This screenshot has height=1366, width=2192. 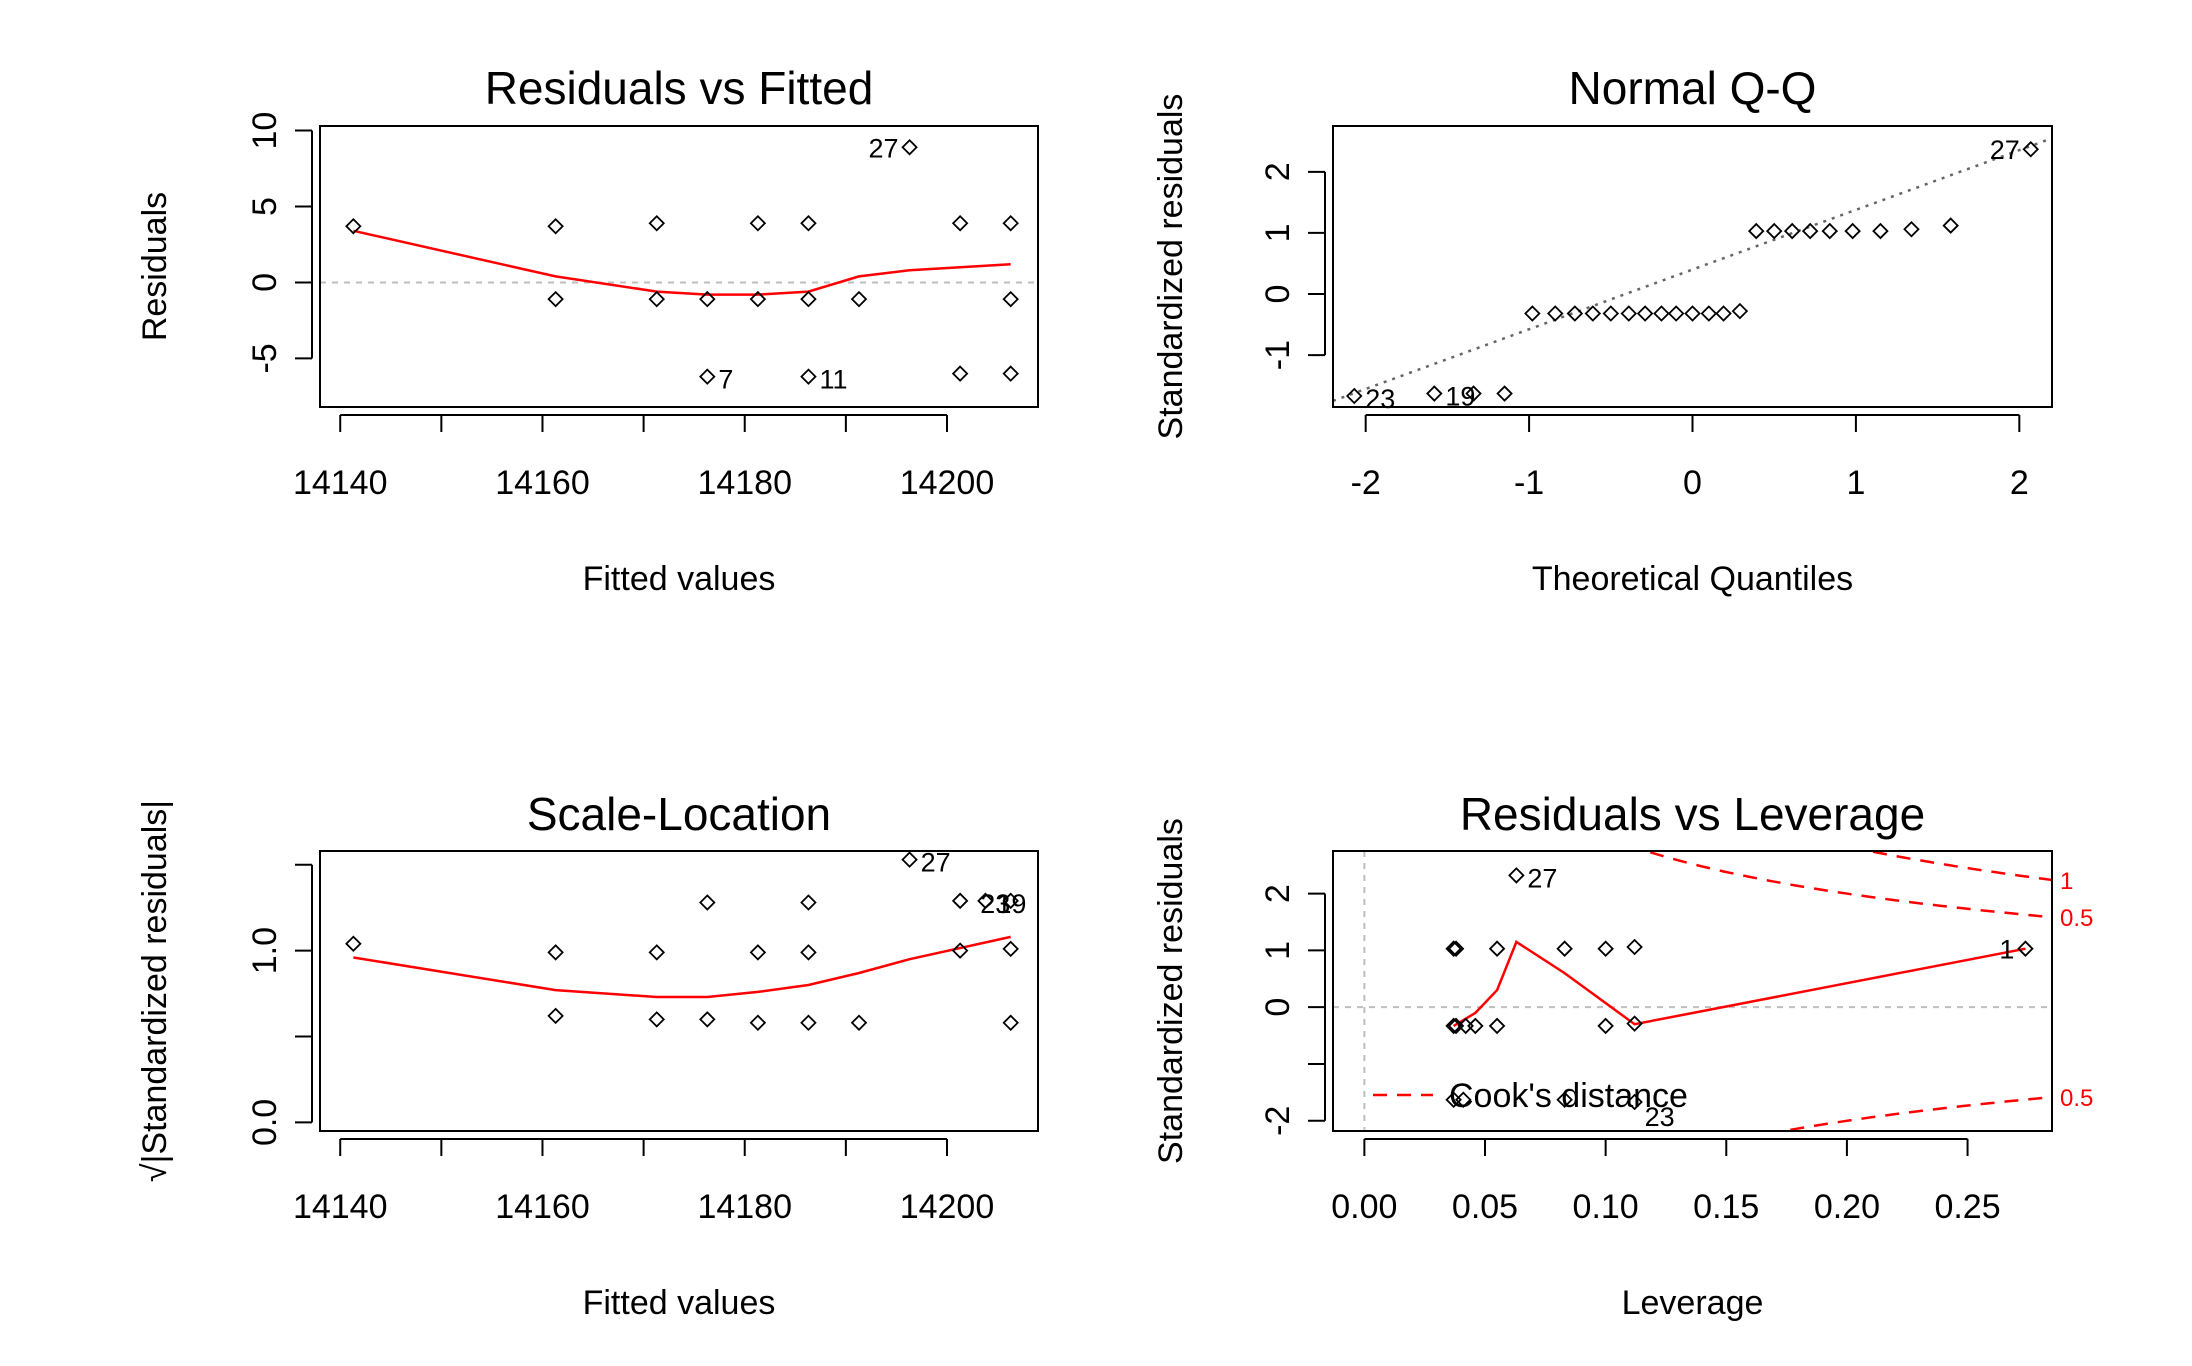 I want to click on legend-label: Cook's distance, so click(x=1568, y=1096).